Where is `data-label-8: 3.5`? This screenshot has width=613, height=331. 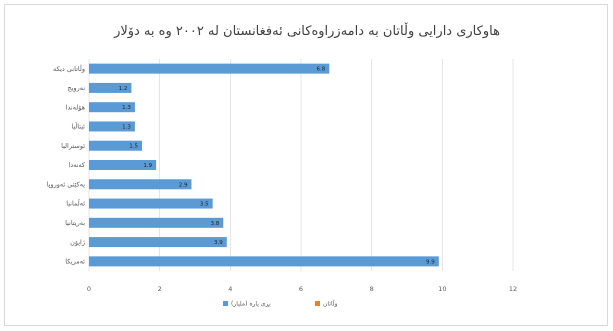 data-label-8: 3.5 is located at coordinates (204, 205).